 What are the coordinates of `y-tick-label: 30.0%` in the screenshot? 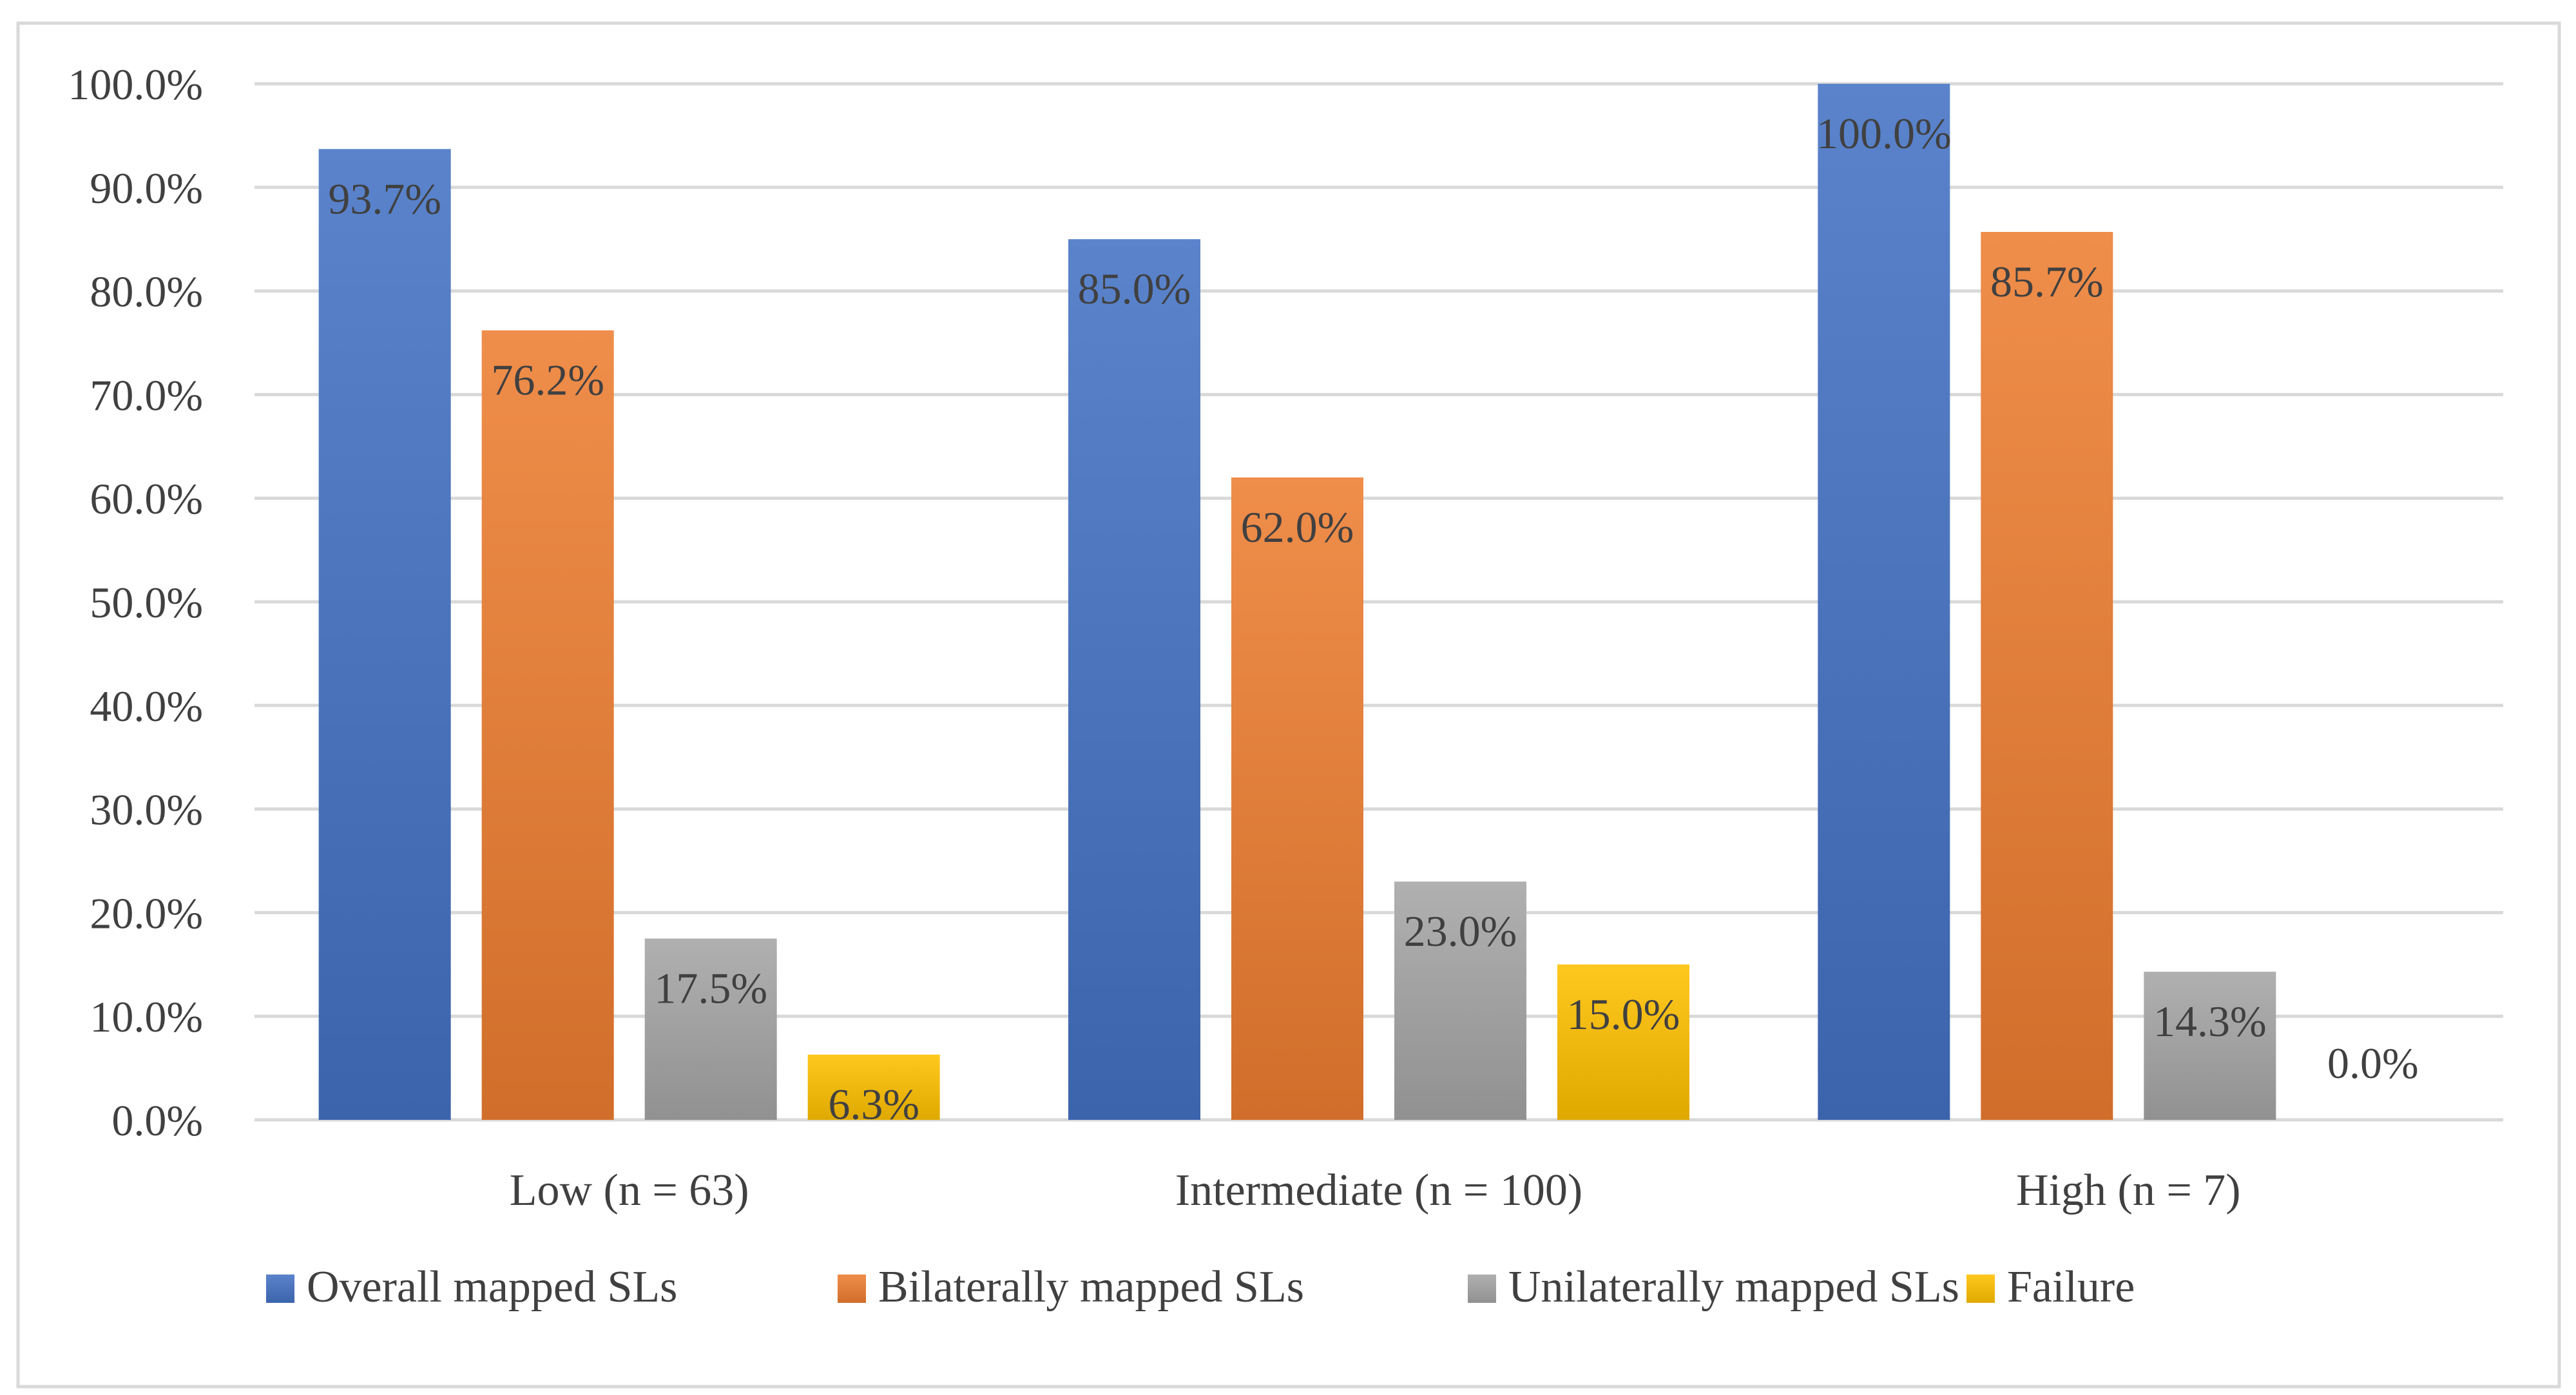 It's located at (147, 809).